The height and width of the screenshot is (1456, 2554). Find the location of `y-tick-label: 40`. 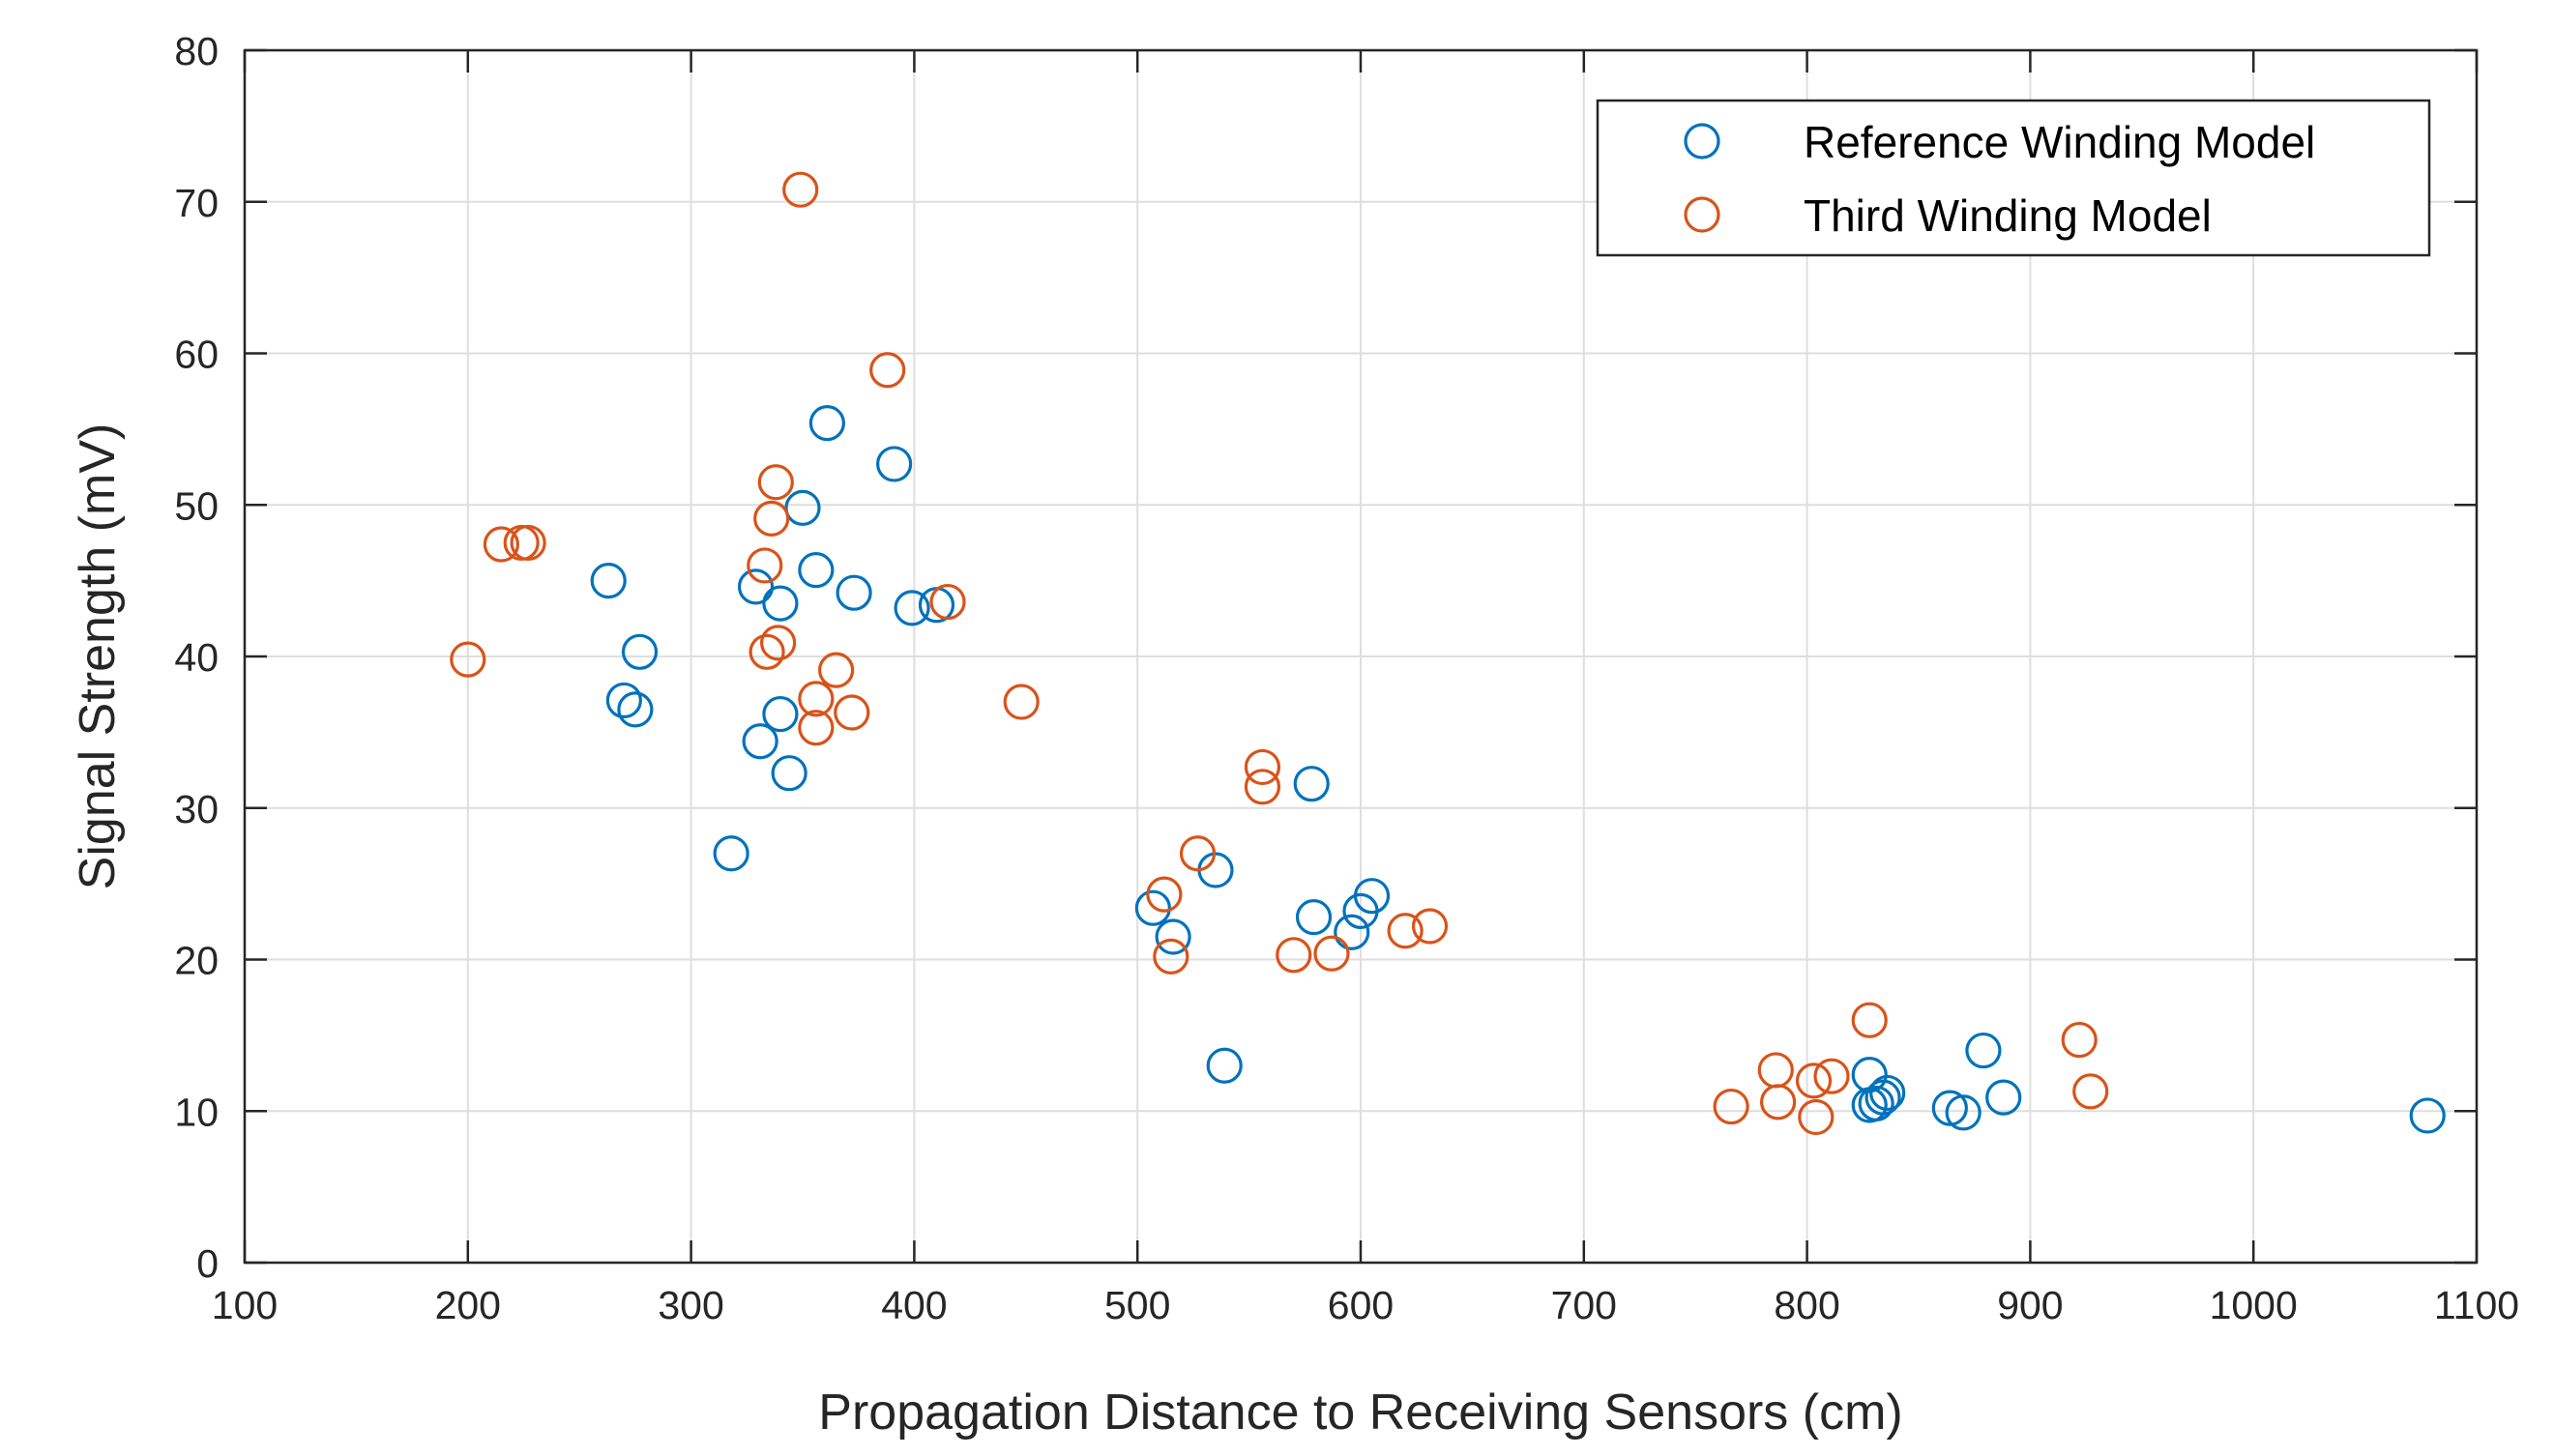

y-tick-label: 40 is located at coordinates (196, 658).